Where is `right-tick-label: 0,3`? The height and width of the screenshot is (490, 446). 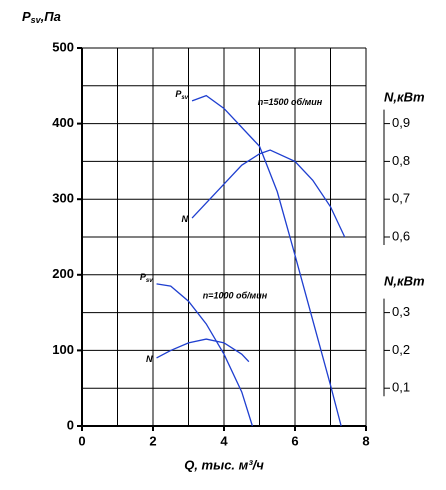
right-tick-label: 0,3 is located at coordinates (401, 311).